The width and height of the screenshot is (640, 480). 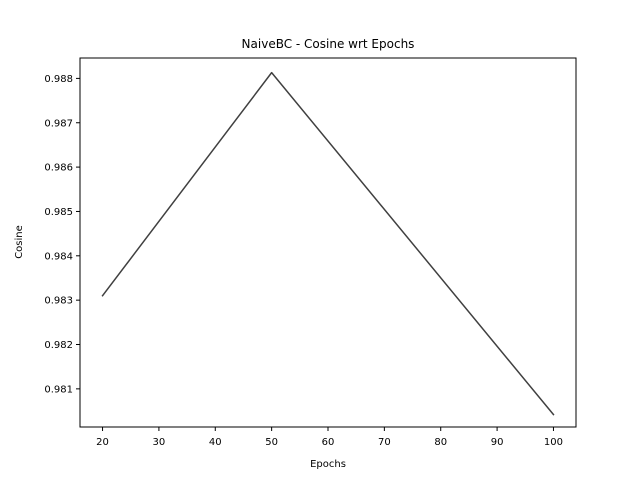 What do you see at coordinates (328, 442) in the screenshot?
I see `x-tick-label: 60` at bounding box center [328, 442].